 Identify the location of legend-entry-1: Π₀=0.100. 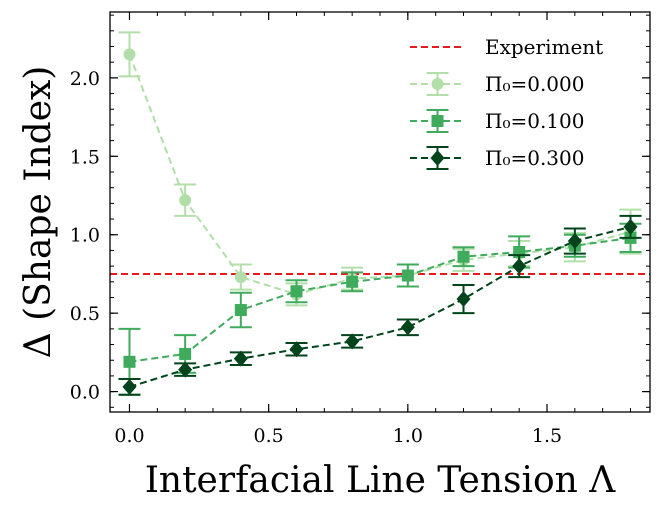
(497, 121).